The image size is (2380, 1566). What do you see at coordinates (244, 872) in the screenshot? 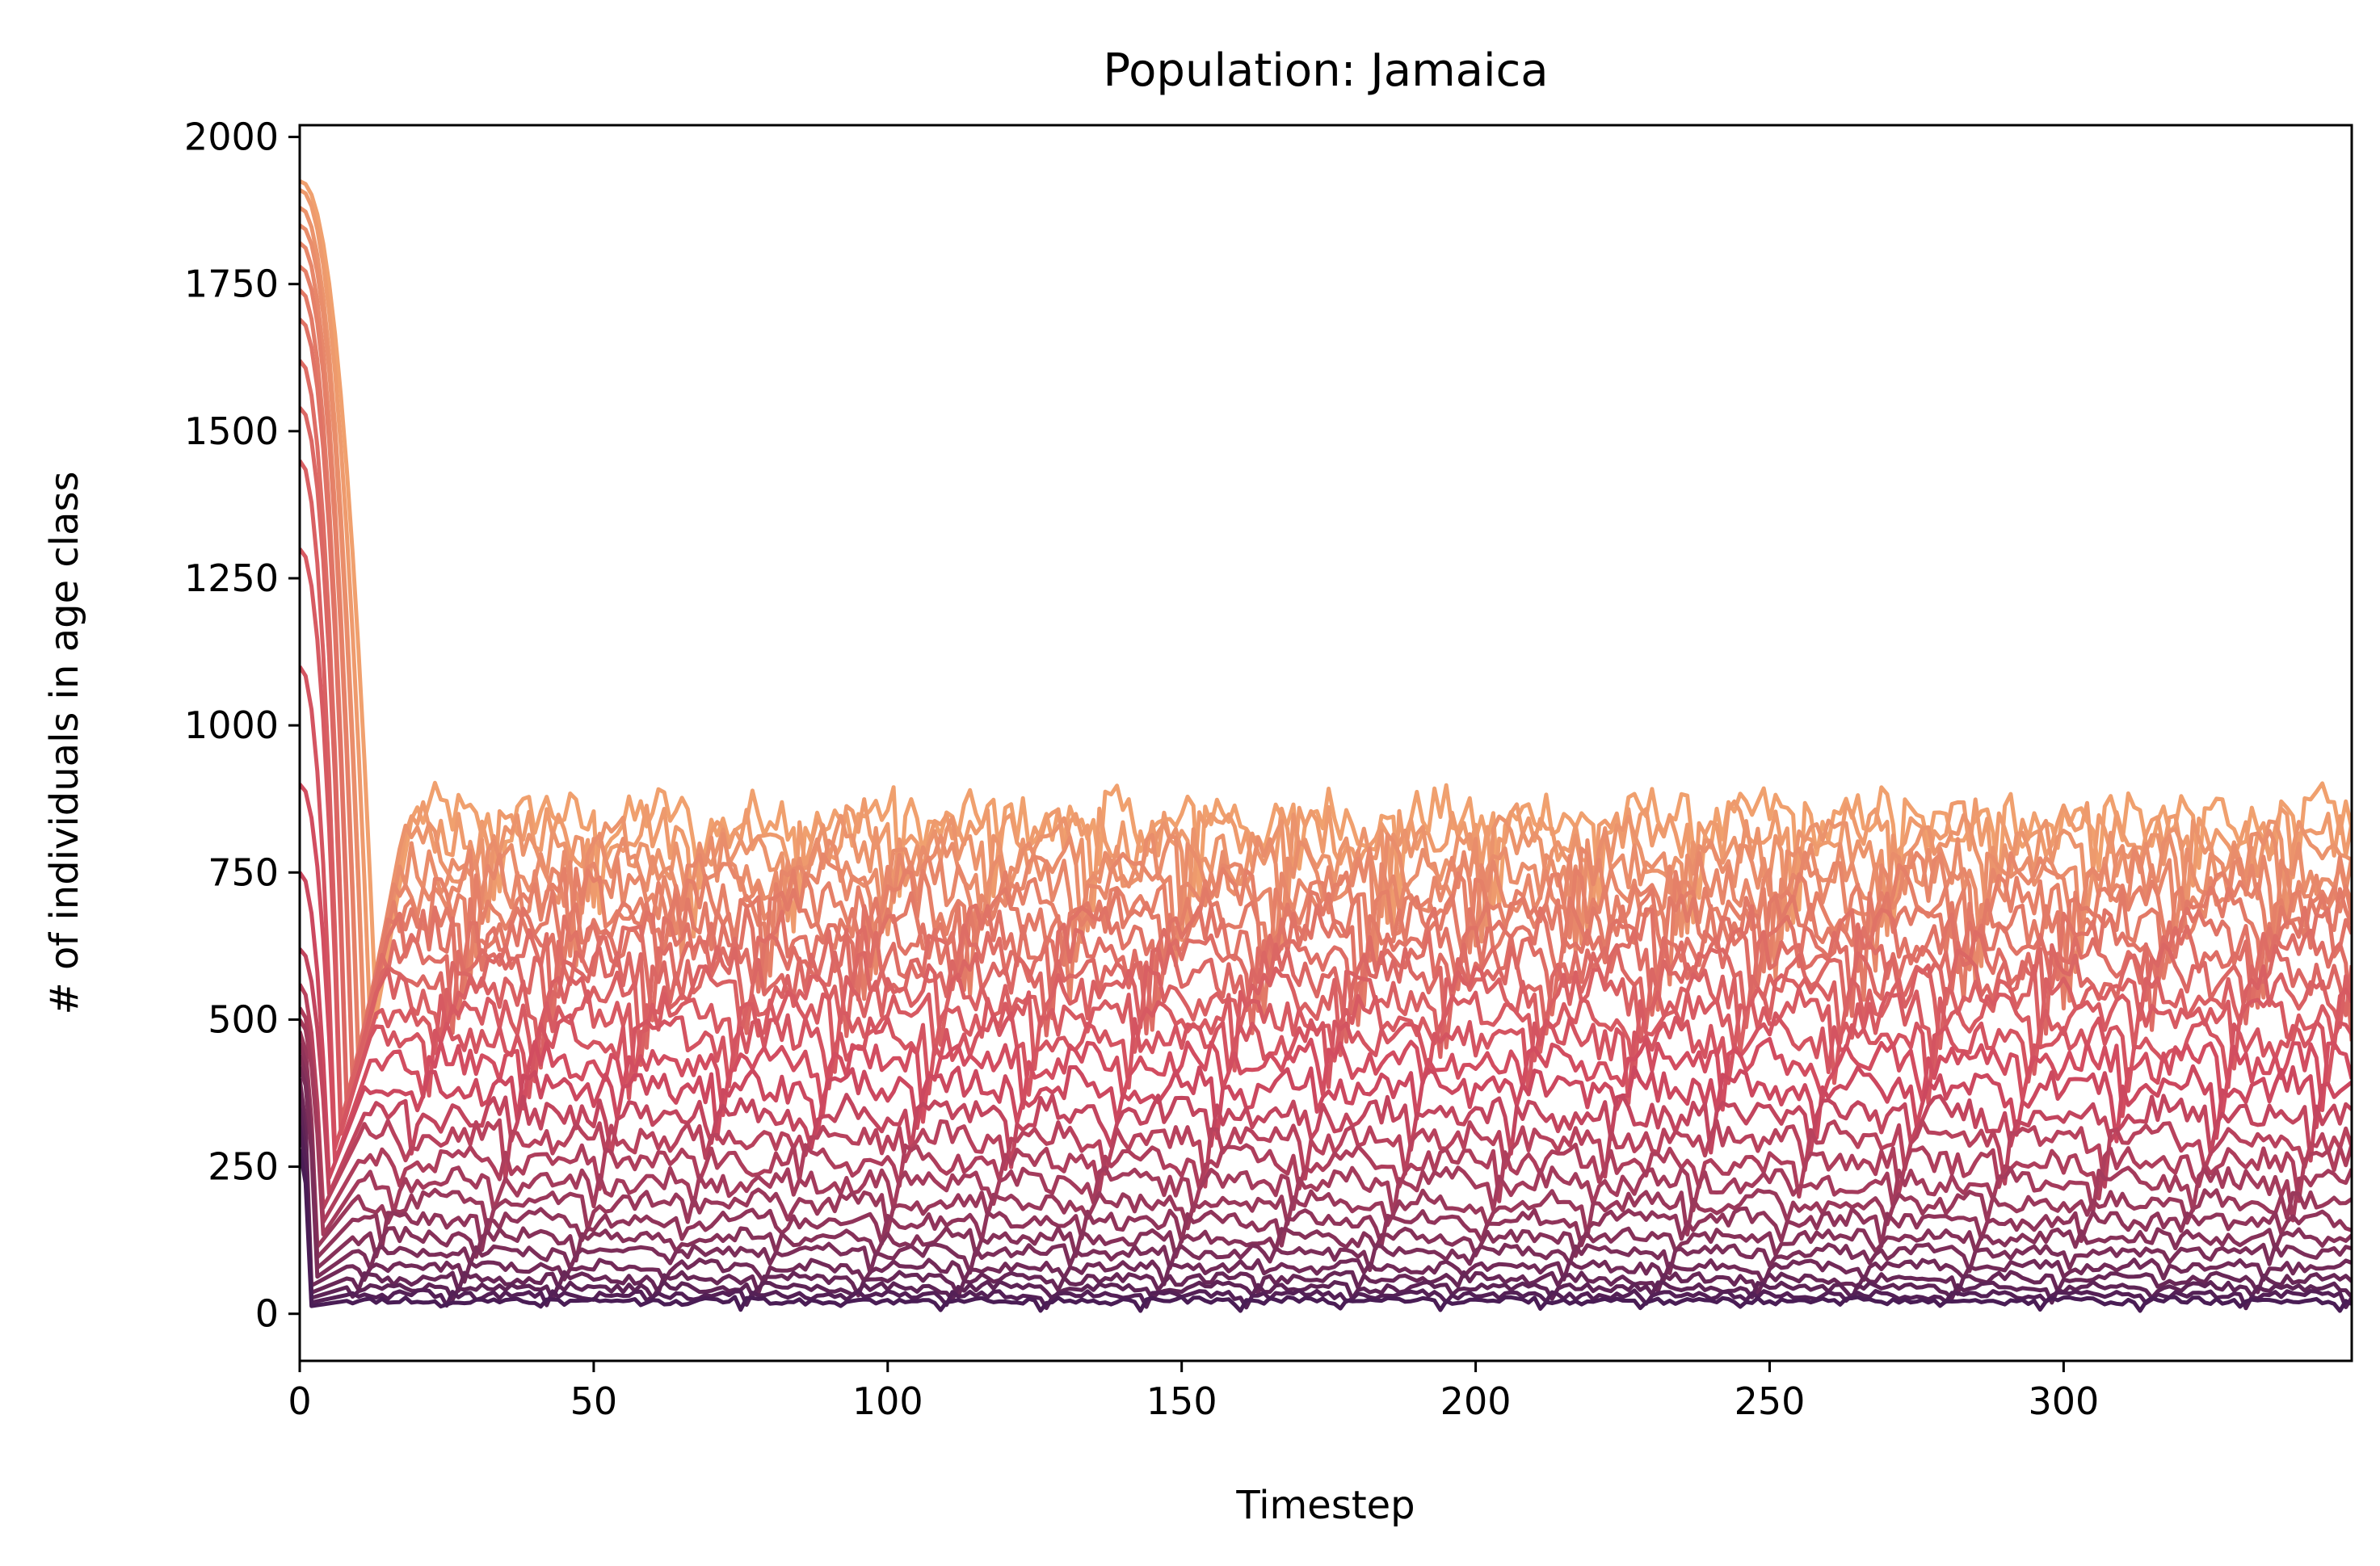
I see `y-tick-label: 750` at bounding box center [244, 872].